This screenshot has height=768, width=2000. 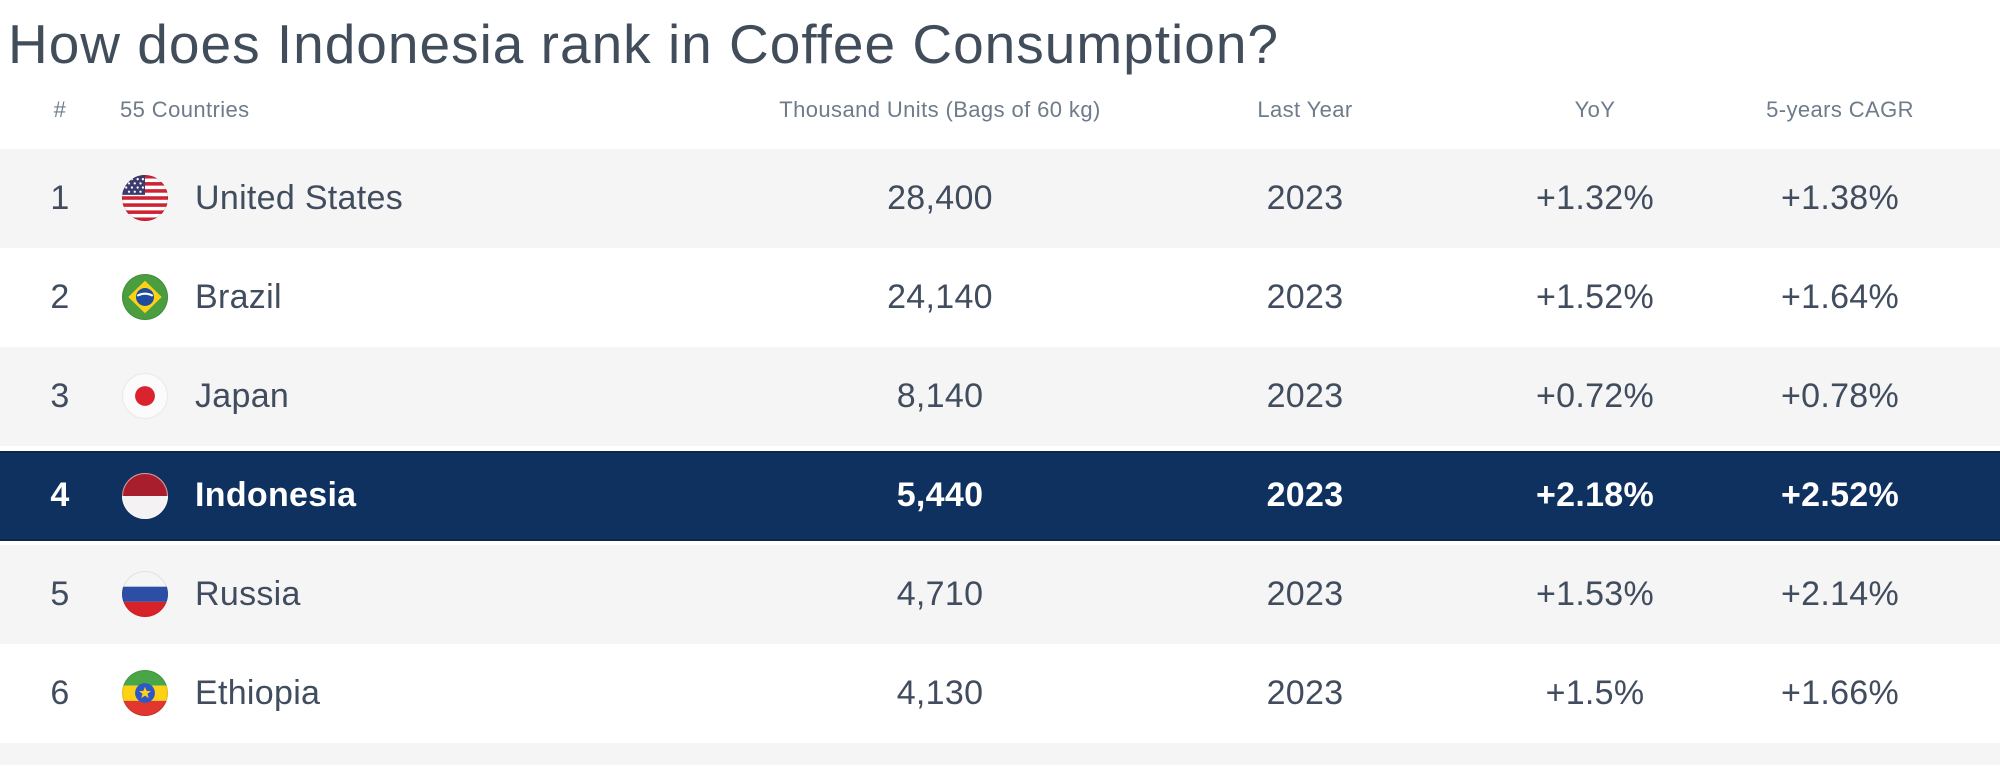 What do you see at coordinates (60, 395) in the screenshot?
I see `rank-cell: 3` at bounding box center [60, 395].